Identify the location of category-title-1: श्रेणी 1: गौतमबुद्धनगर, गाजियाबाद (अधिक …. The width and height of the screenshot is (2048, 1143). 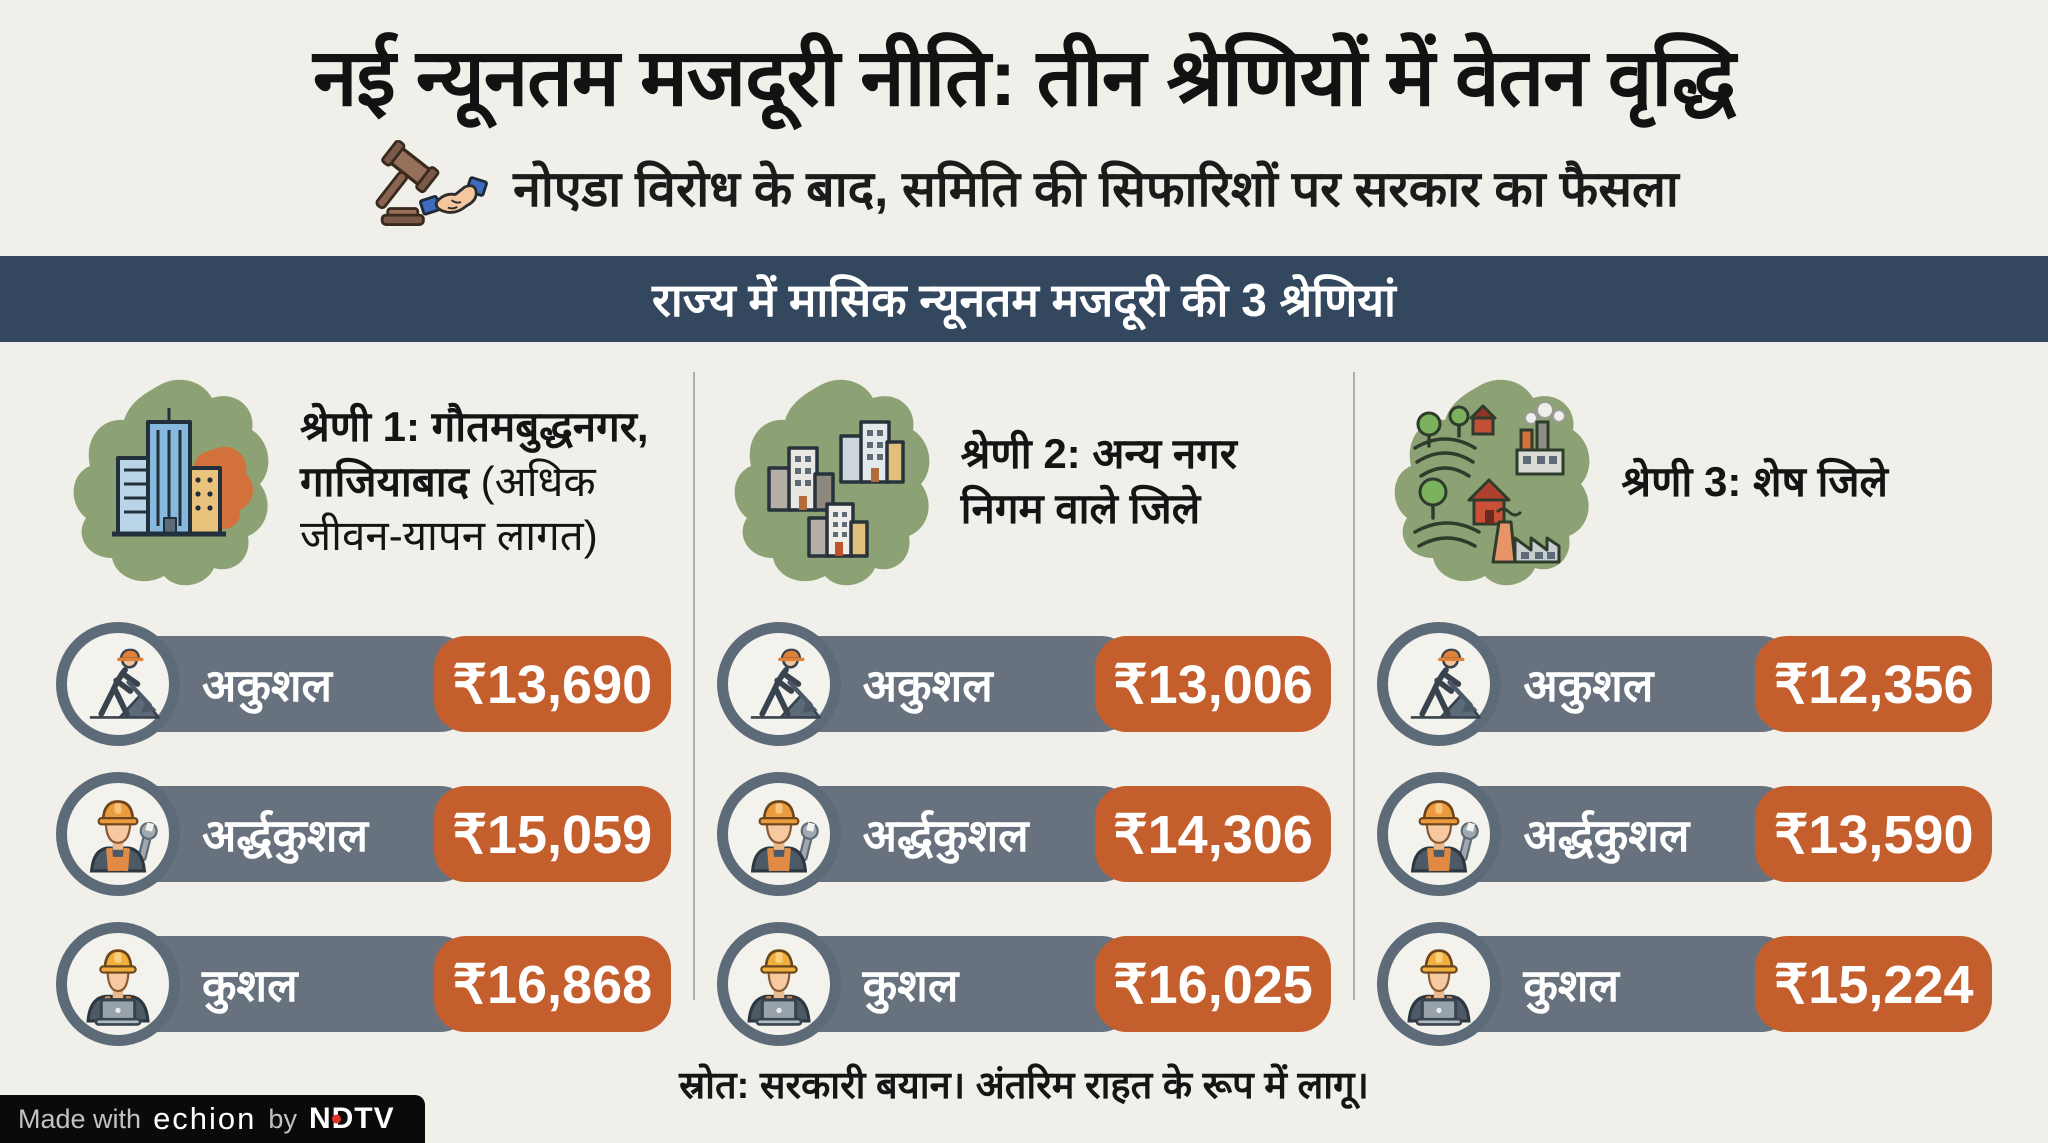
(485, 482).